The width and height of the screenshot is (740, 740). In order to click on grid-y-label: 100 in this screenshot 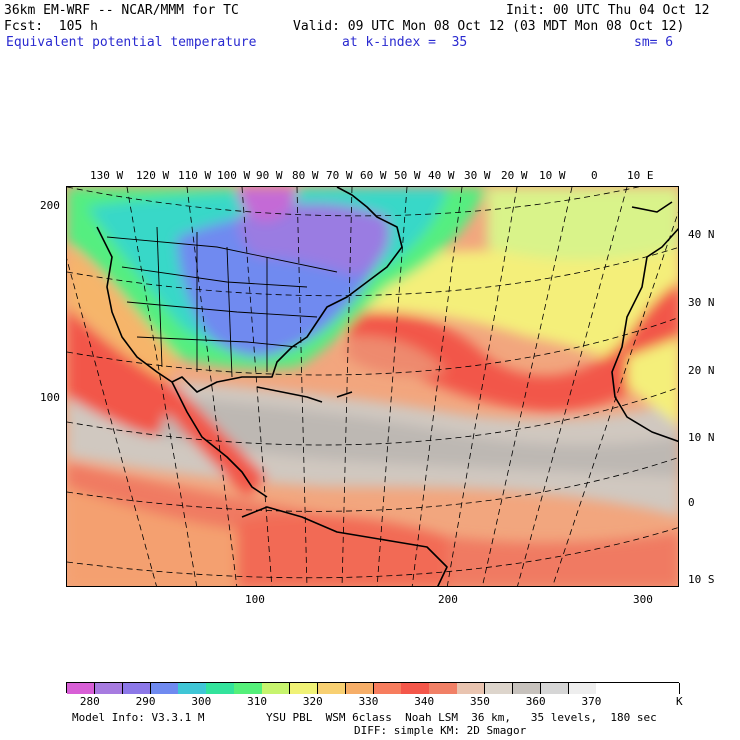, I will do `click(50, 397)`.